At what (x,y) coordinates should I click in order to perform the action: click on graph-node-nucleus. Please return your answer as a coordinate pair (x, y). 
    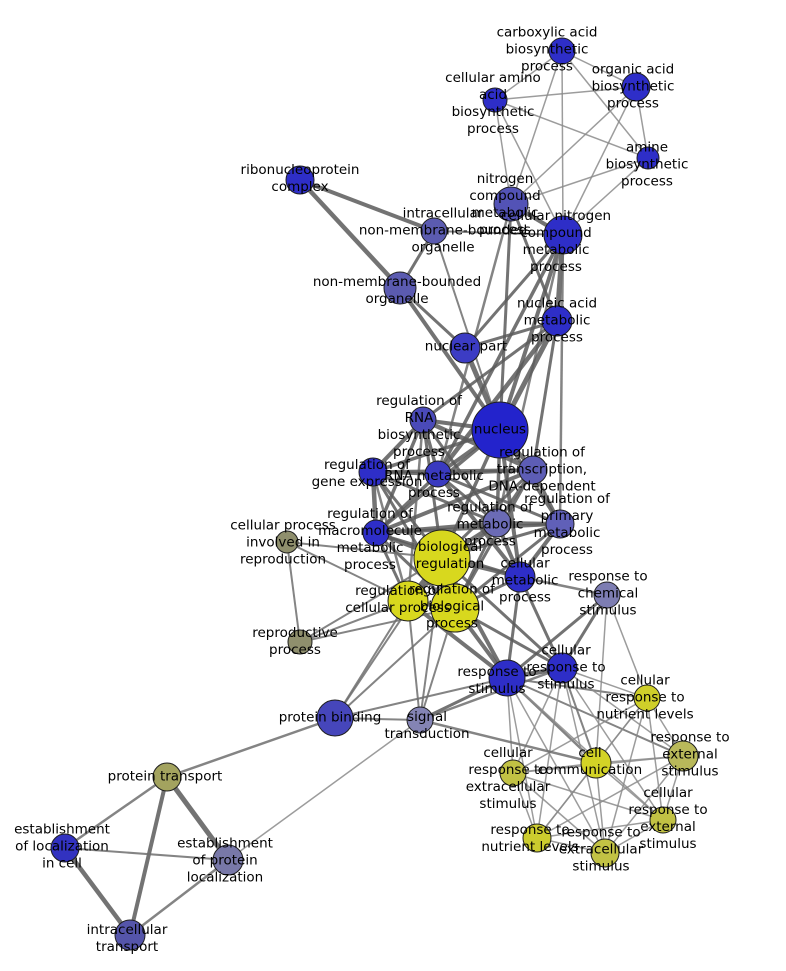
    Looking at the image, I should click on (500, 430).